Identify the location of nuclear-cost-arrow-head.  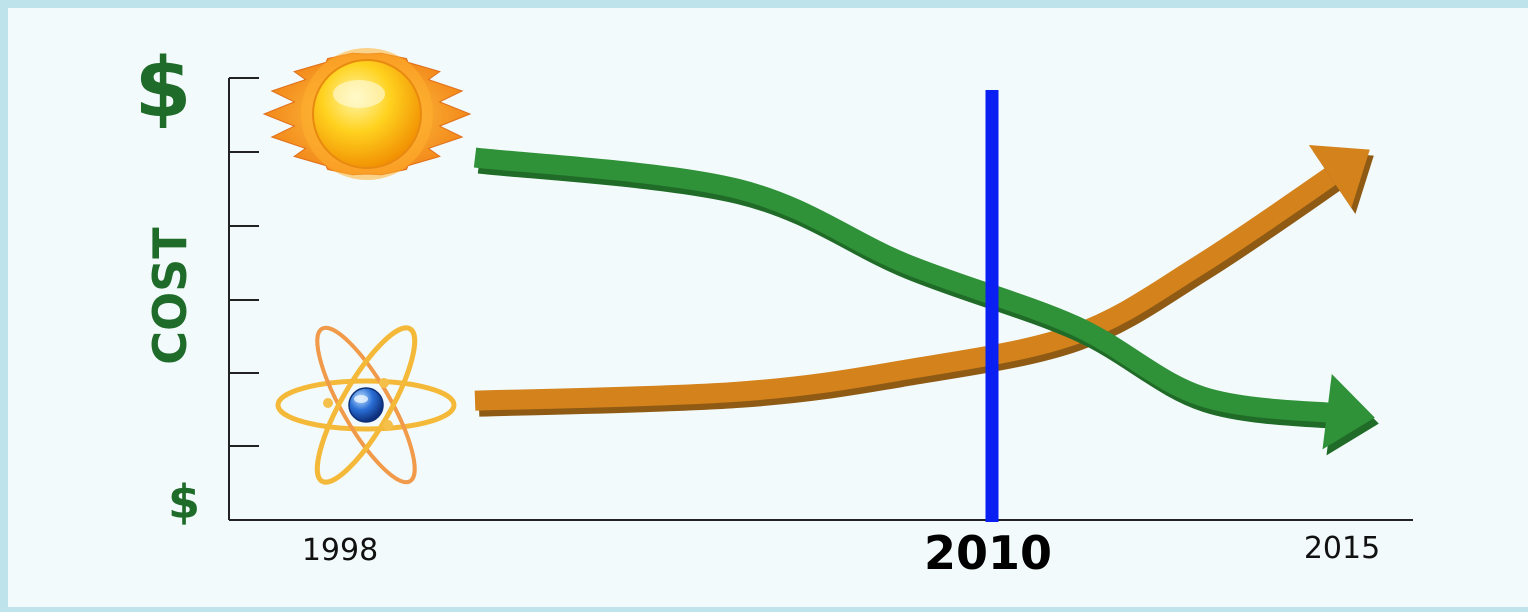
(1339, 176).